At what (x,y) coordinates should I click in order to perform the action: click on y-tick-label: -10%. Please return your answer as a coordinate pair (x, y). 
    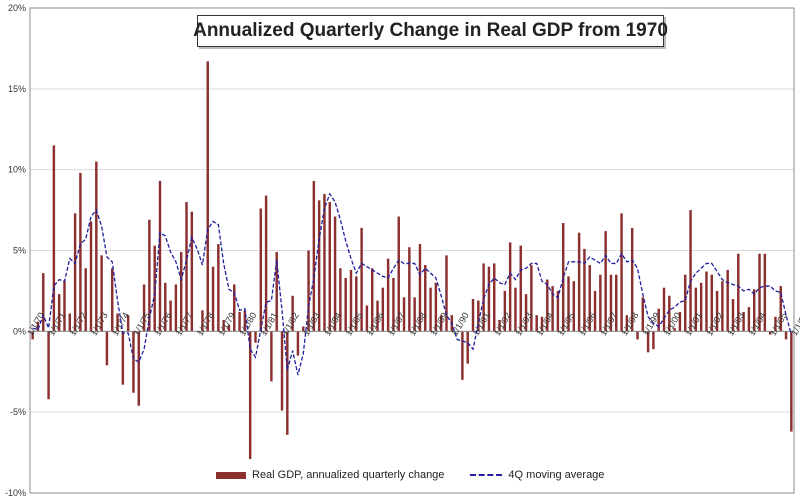
    Looking at the image, I should click on (15, 493).